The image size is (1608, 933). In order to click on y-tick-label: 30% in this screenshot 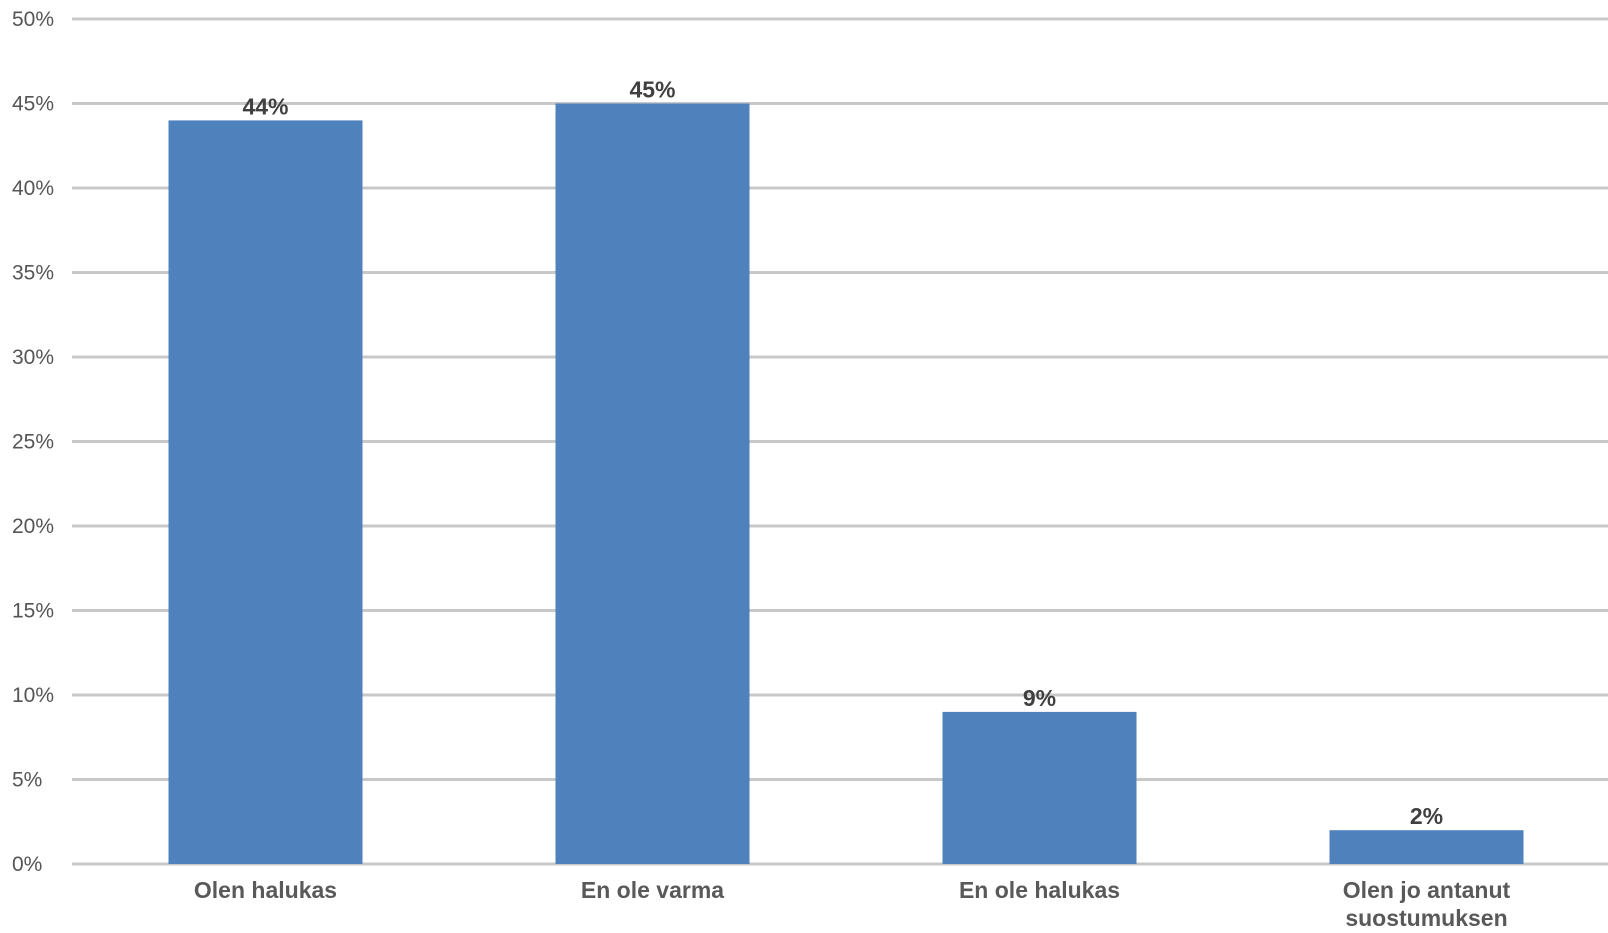, I will do `click(33, 357)`.